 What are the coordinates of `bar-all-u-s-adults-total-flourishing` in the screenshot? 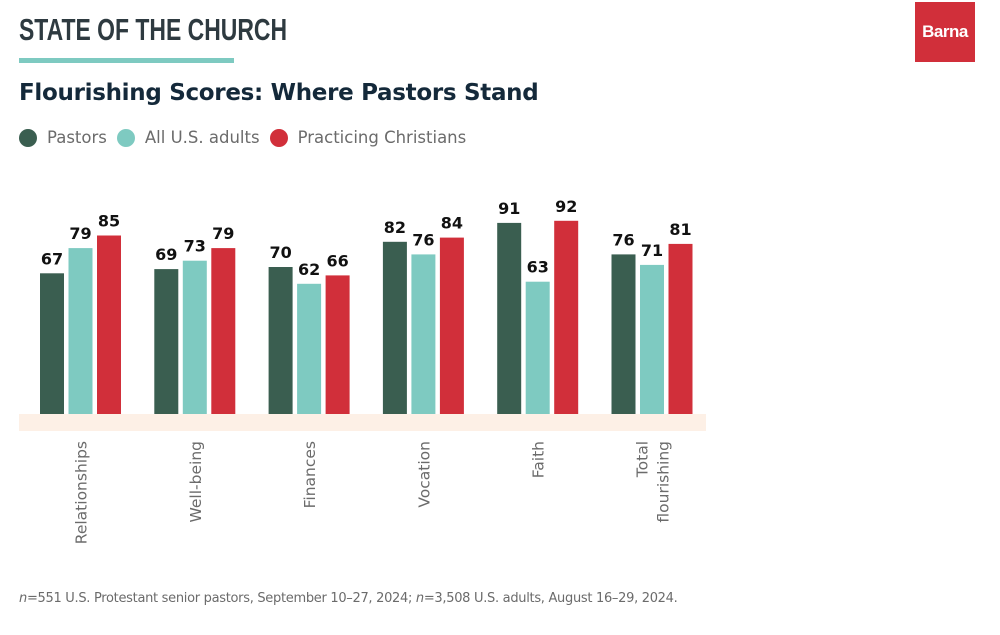 It's located at (652, 339).